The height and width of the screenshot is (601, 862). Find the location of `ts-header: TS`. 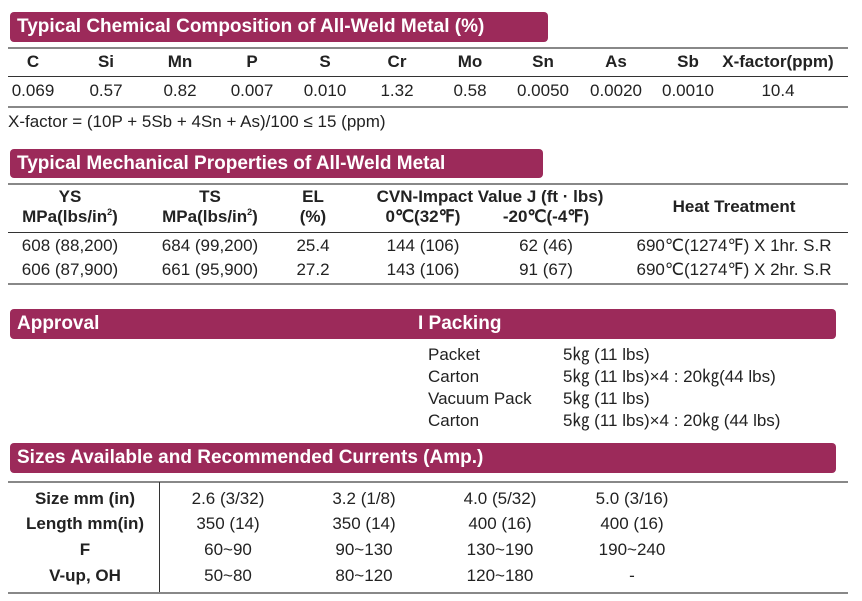

ts-header: TS is located at coordinates (210, 196).